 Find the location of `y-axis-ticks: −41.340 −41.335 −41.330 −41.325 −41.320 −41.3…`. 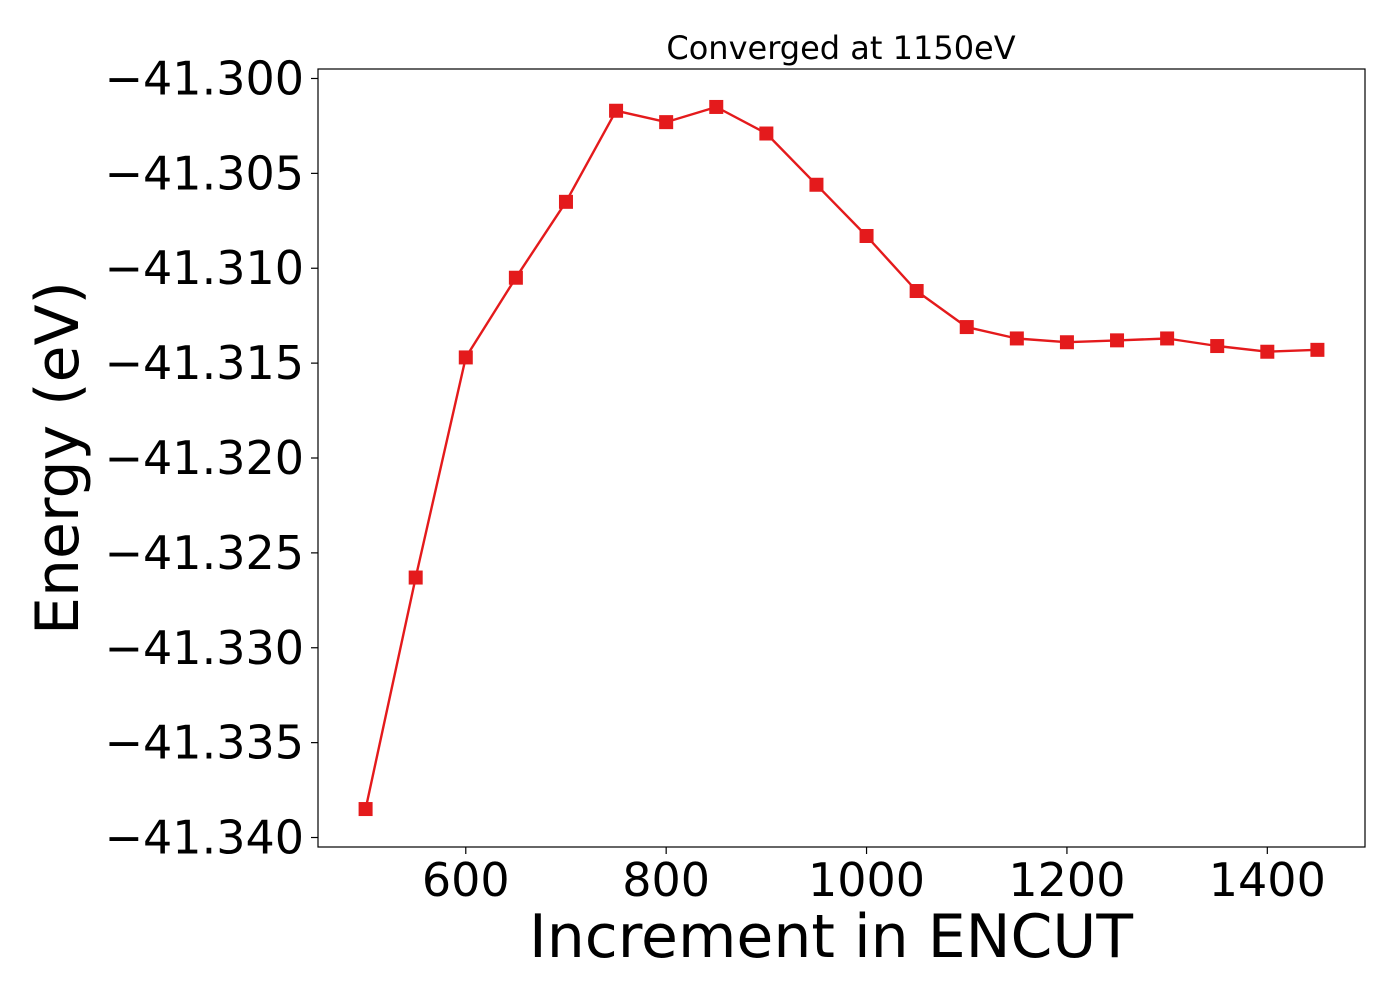

y-axis-ticks: −41.340 −41.335 −41.330 −41.325 −41.320 −41.3… is located at coordinates (211, 458).